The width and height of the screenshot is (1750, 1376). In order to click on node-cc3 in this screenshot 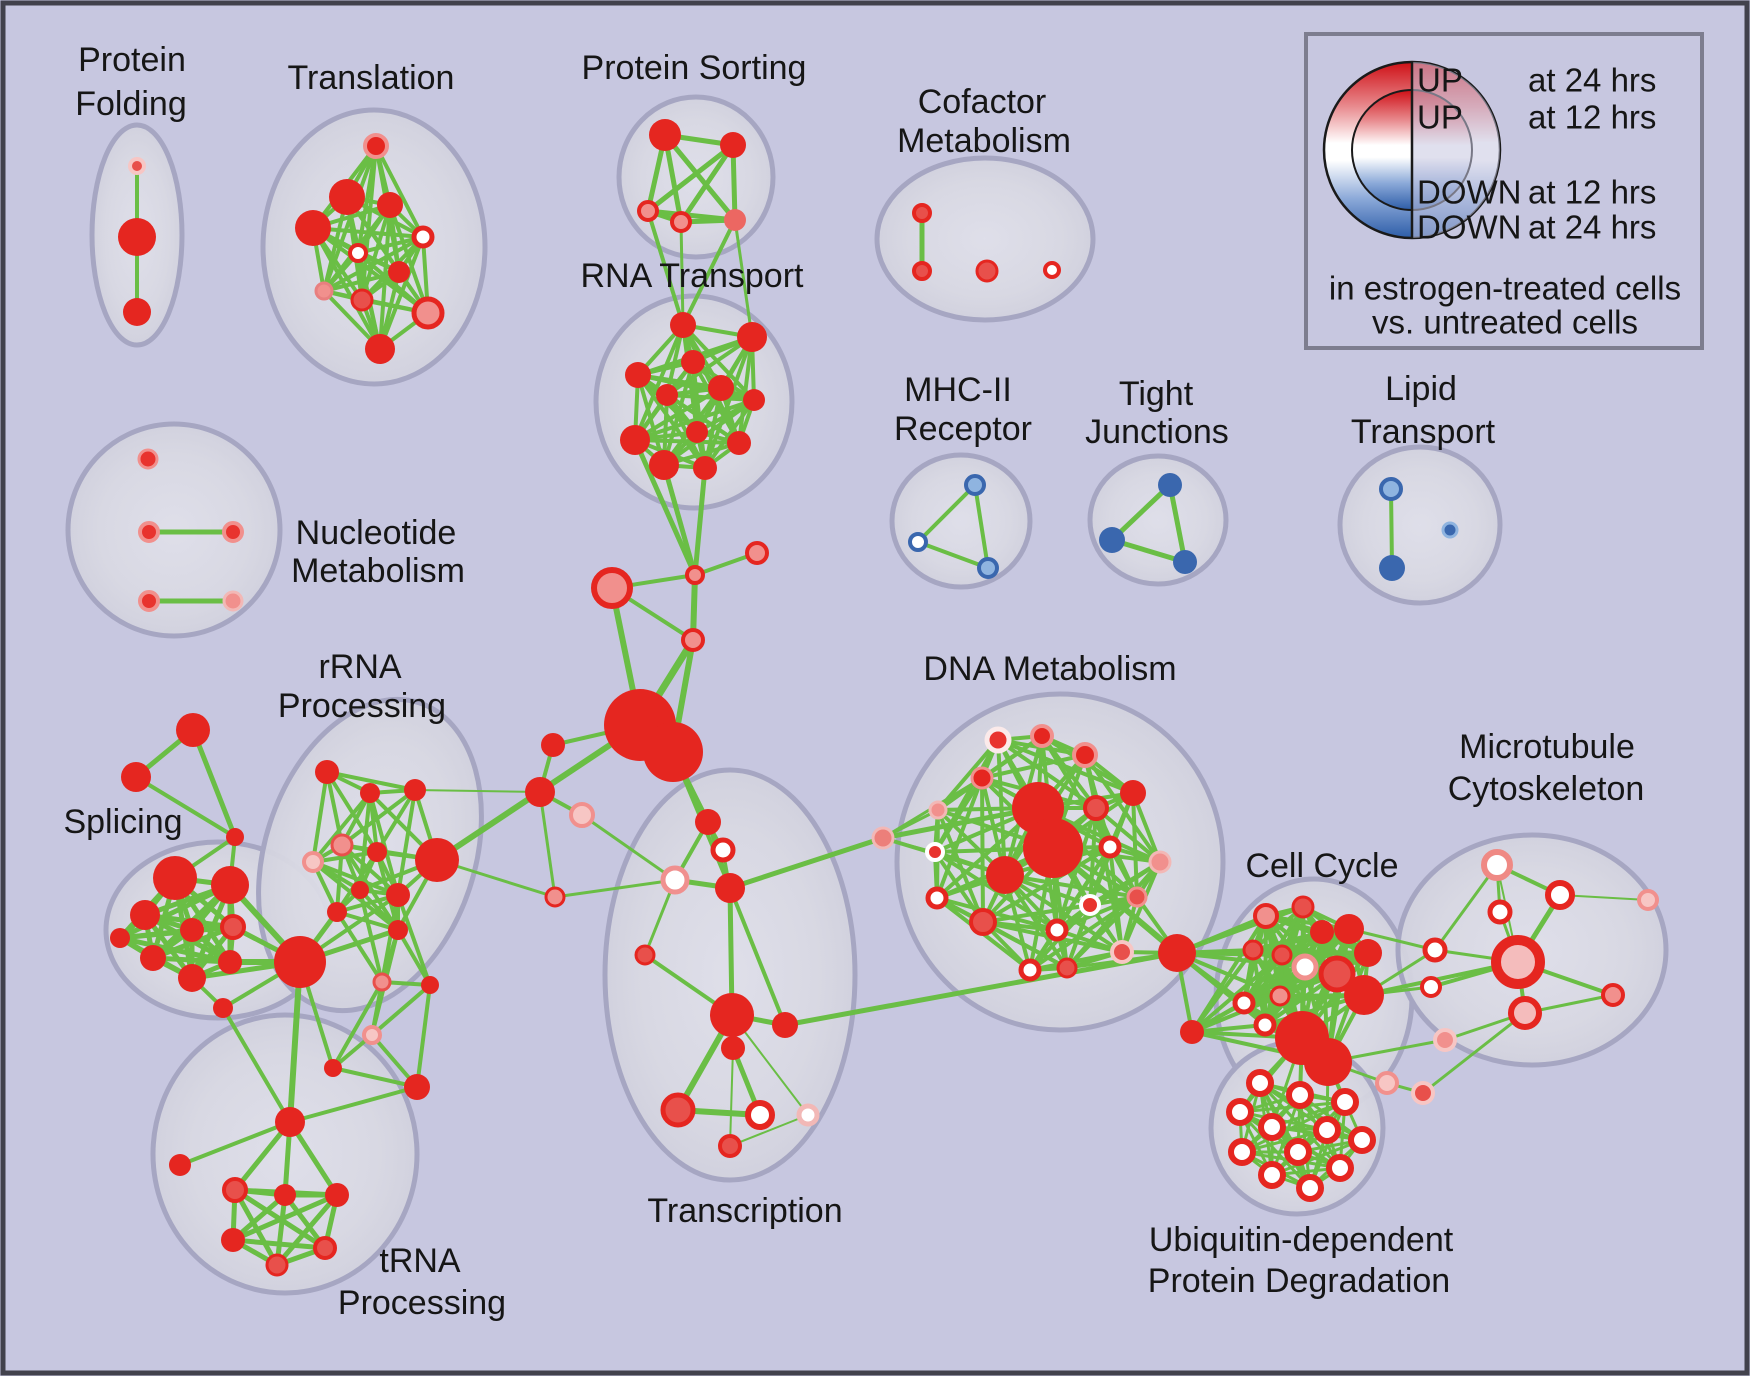, I will do `click(1303, 907)`.